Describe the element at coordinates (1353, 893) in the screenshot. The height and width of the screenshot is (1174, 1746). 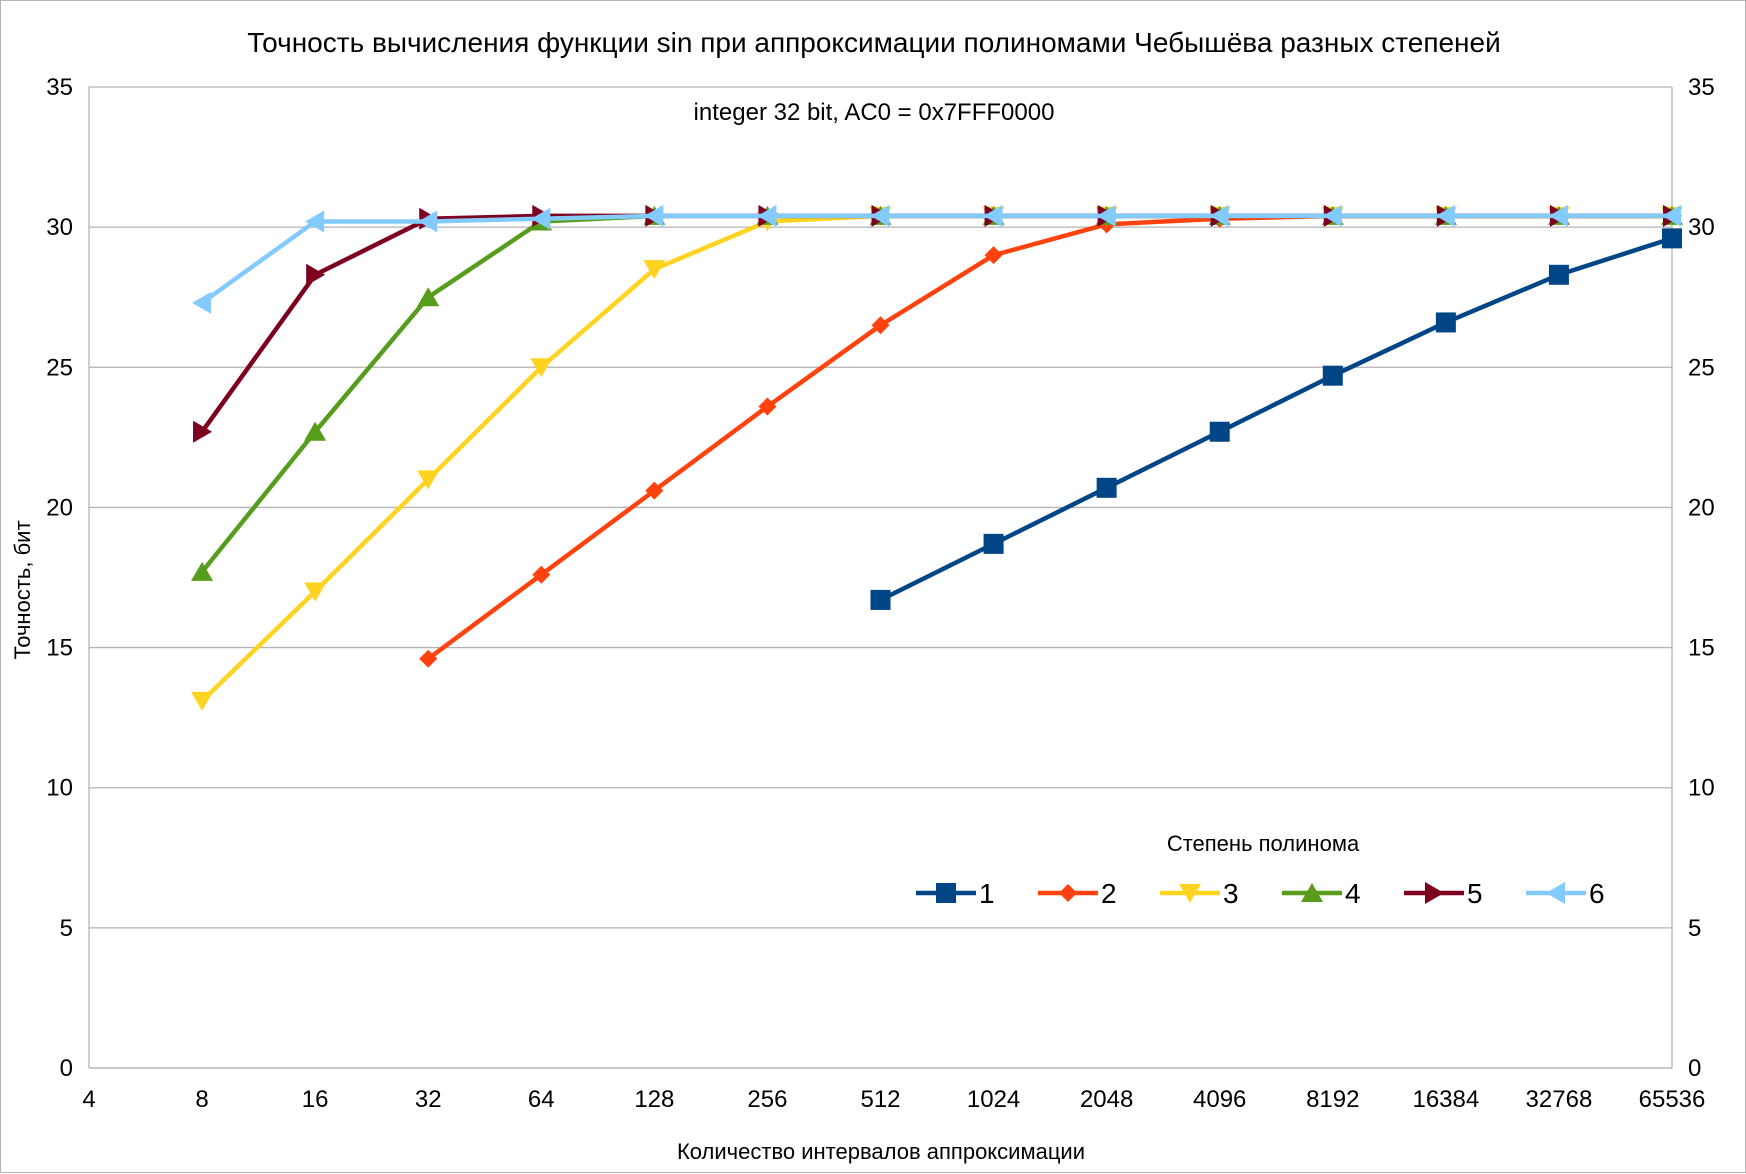
I see `legend-label: 4` at that location.